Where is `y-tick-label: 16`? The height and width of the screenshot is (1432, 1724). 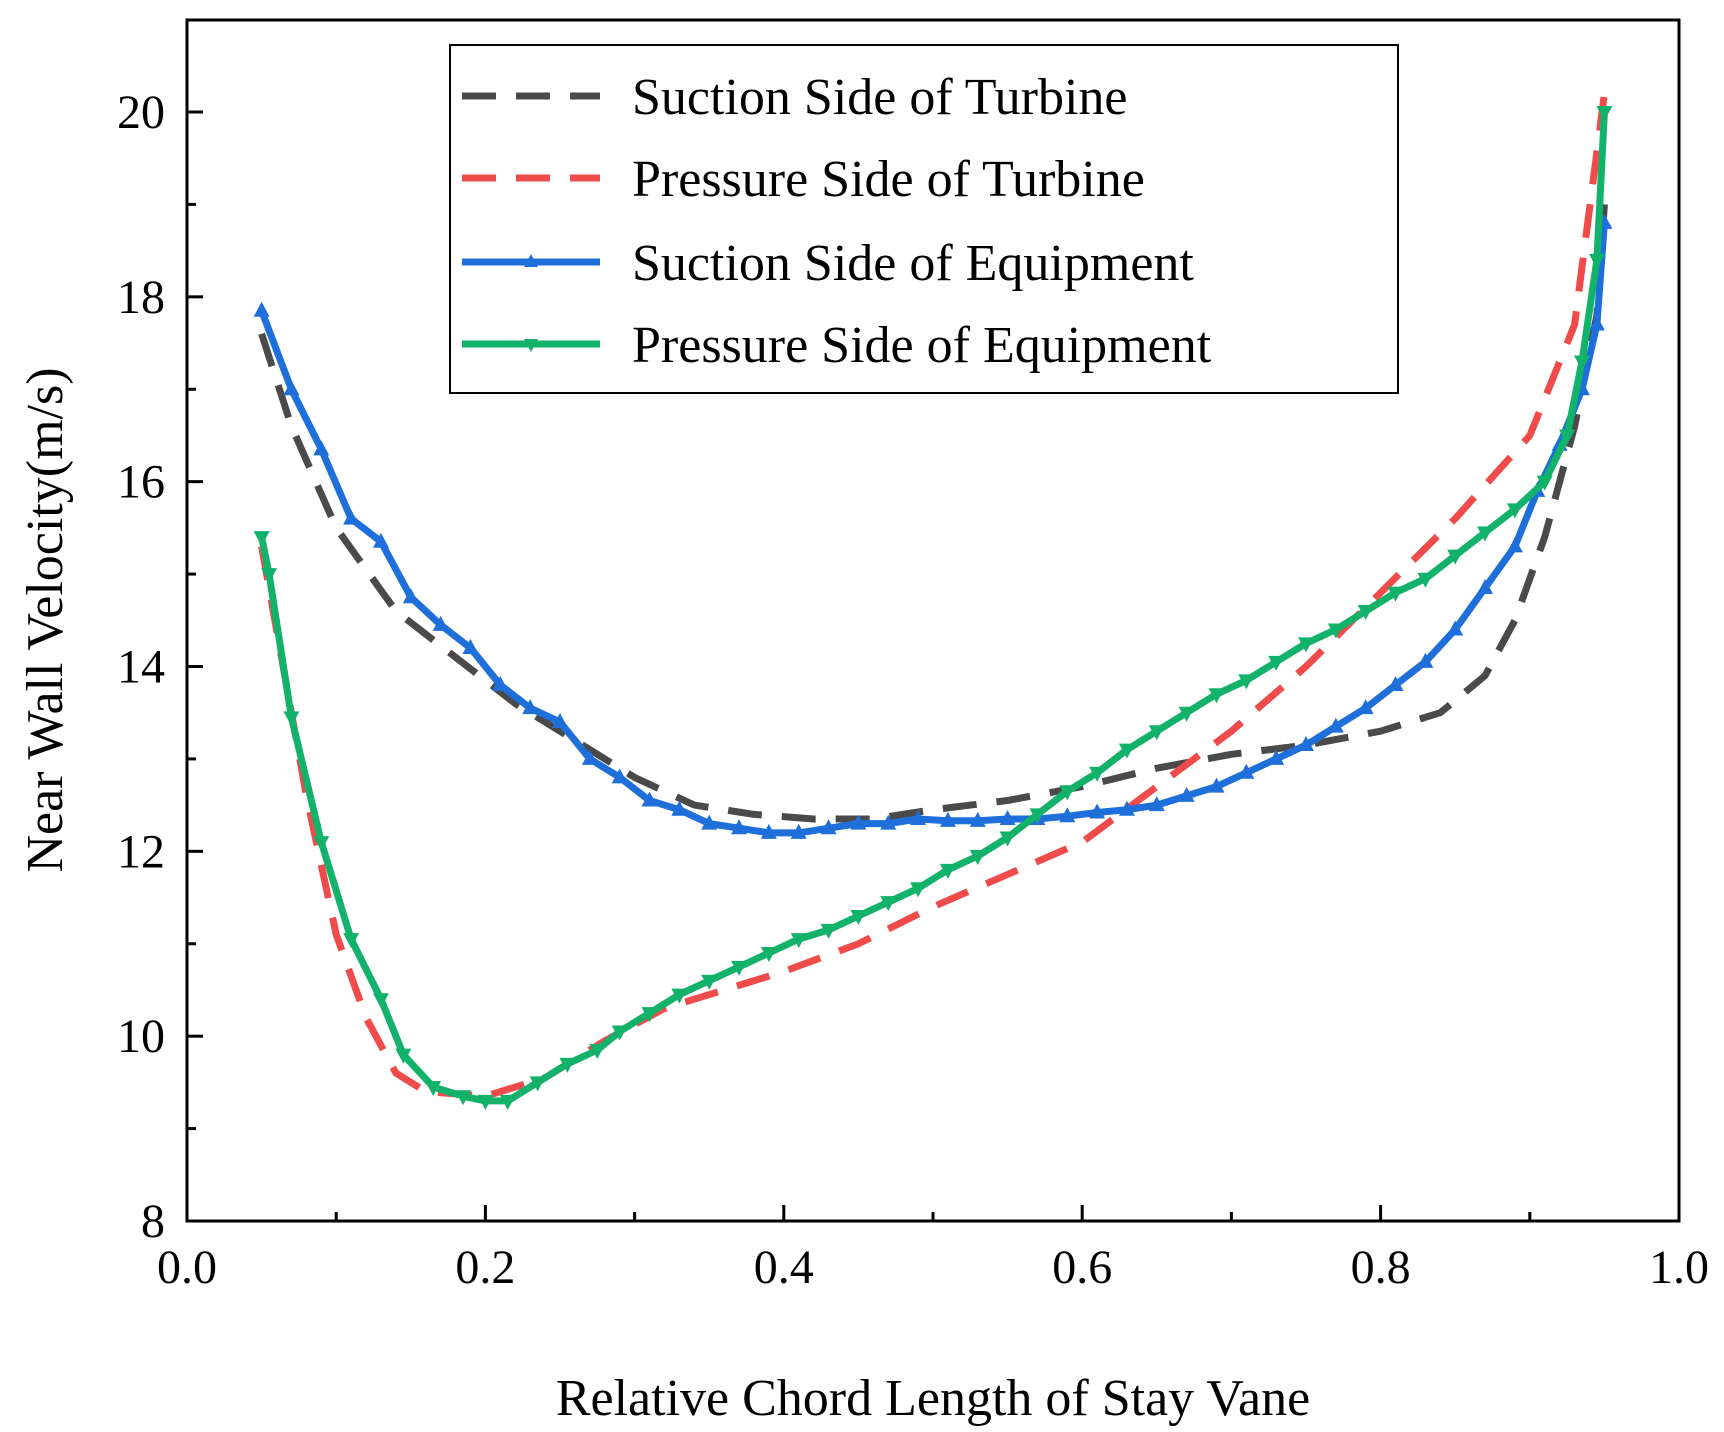
y-tick-label: 16 is located at coordinates (141, 482).